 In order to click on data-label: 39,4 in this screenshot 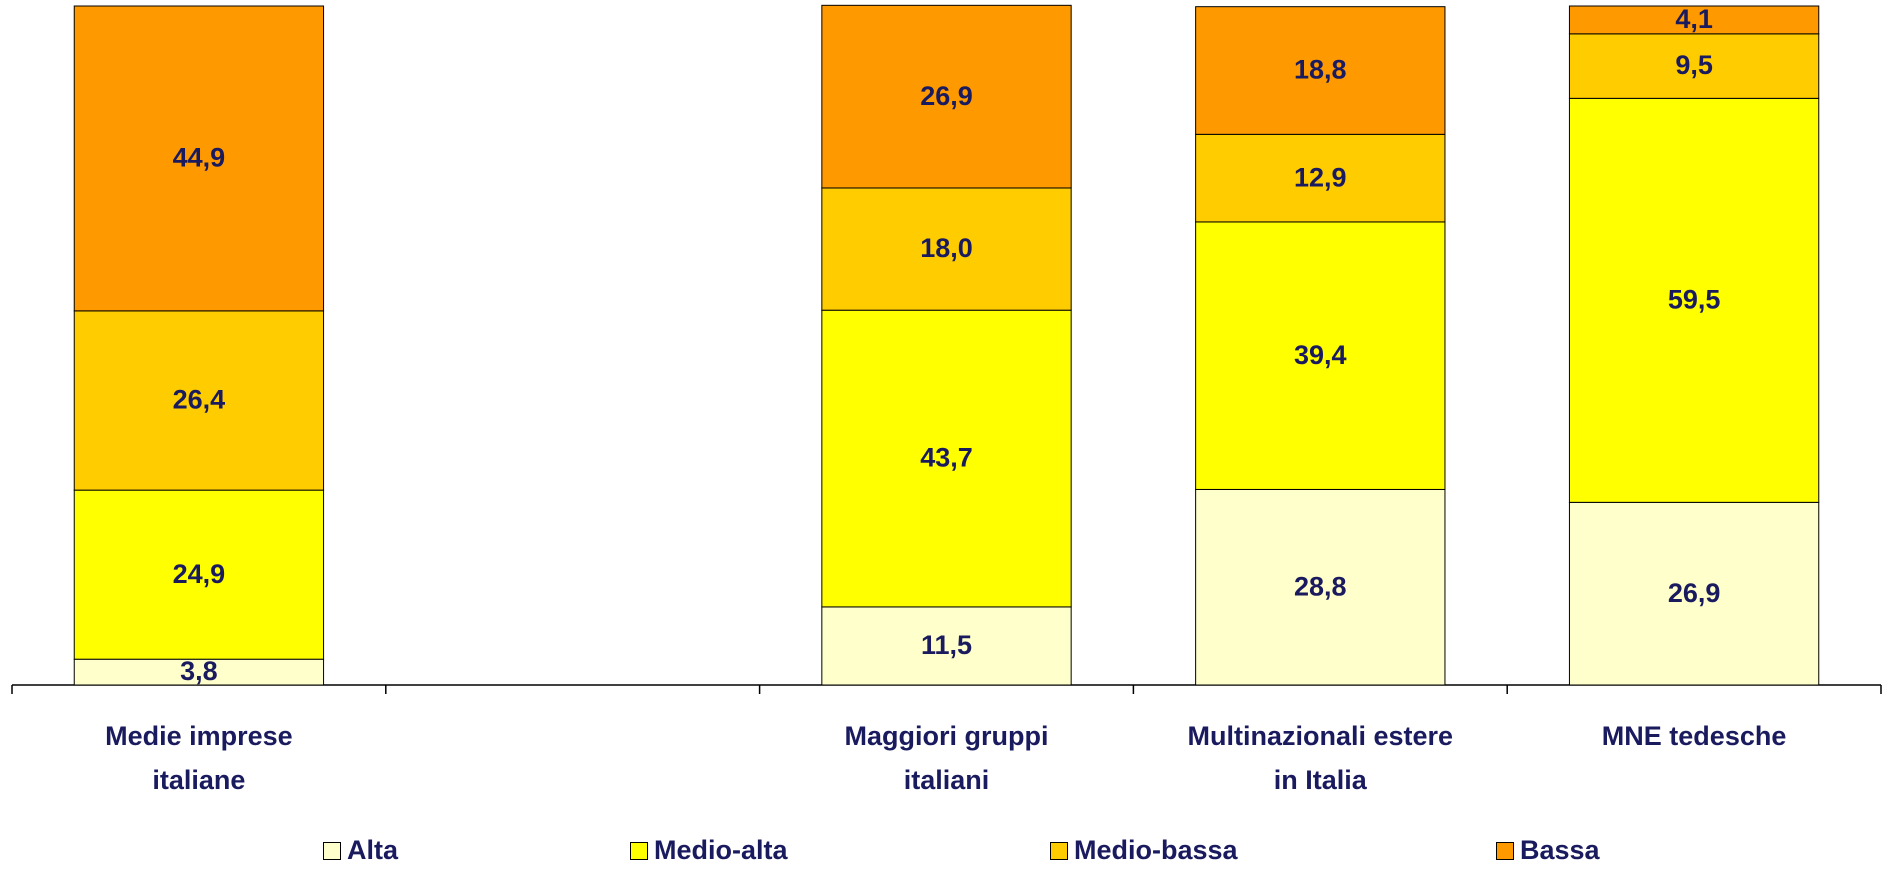, I will do `click(1320, 355)`.